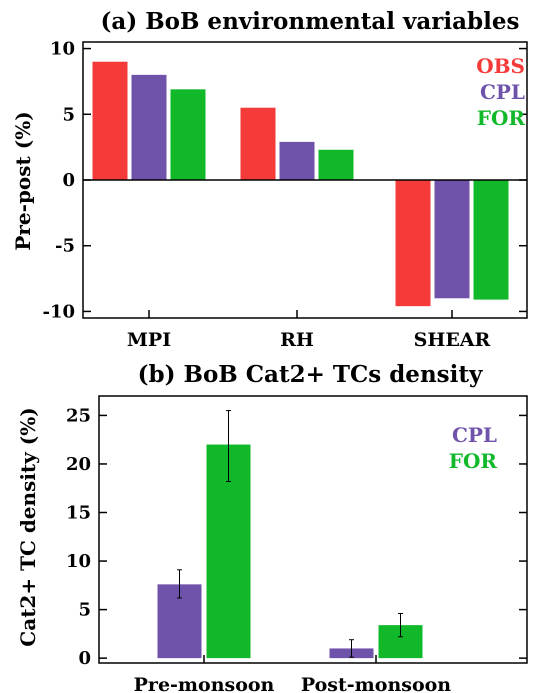  What do you see at coordinates (188, 134) in the screenshot?
I see `bar-for-mpi` at bounding box center [188, 134].